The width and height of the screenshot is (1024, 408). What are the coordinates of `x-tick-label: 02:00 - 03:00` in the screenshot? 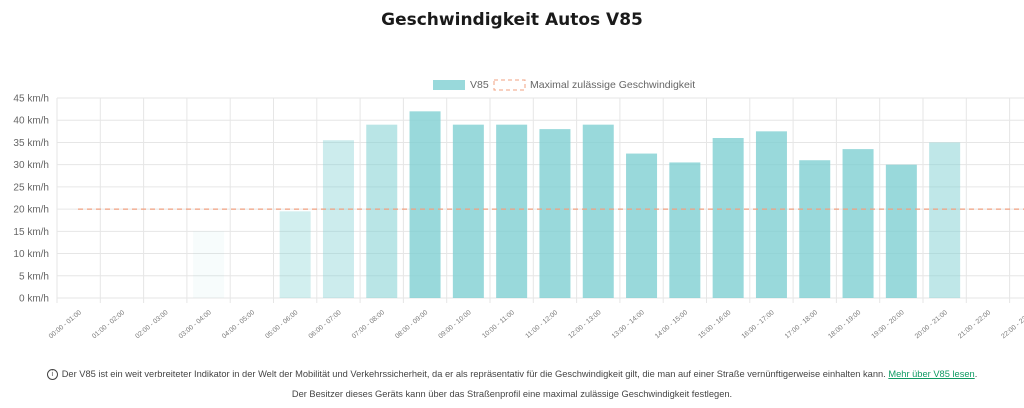 It's located at (151, 324).